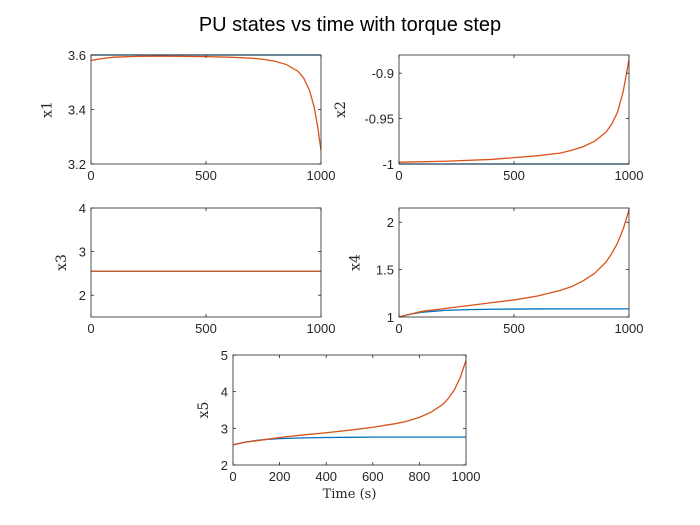 The width and height of the screenshot is (700, 525). What do you see at coordinates (280, 476) in the screenshot?
I see `x-tick-label: 200` at bounding box center [280, 476].